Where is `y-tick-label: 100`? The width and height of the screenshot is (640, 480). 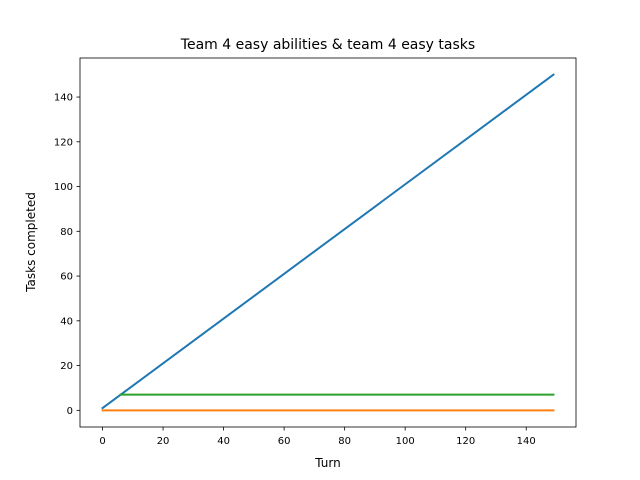 y-tick-label: 100 is located at coordinates (63, 187).